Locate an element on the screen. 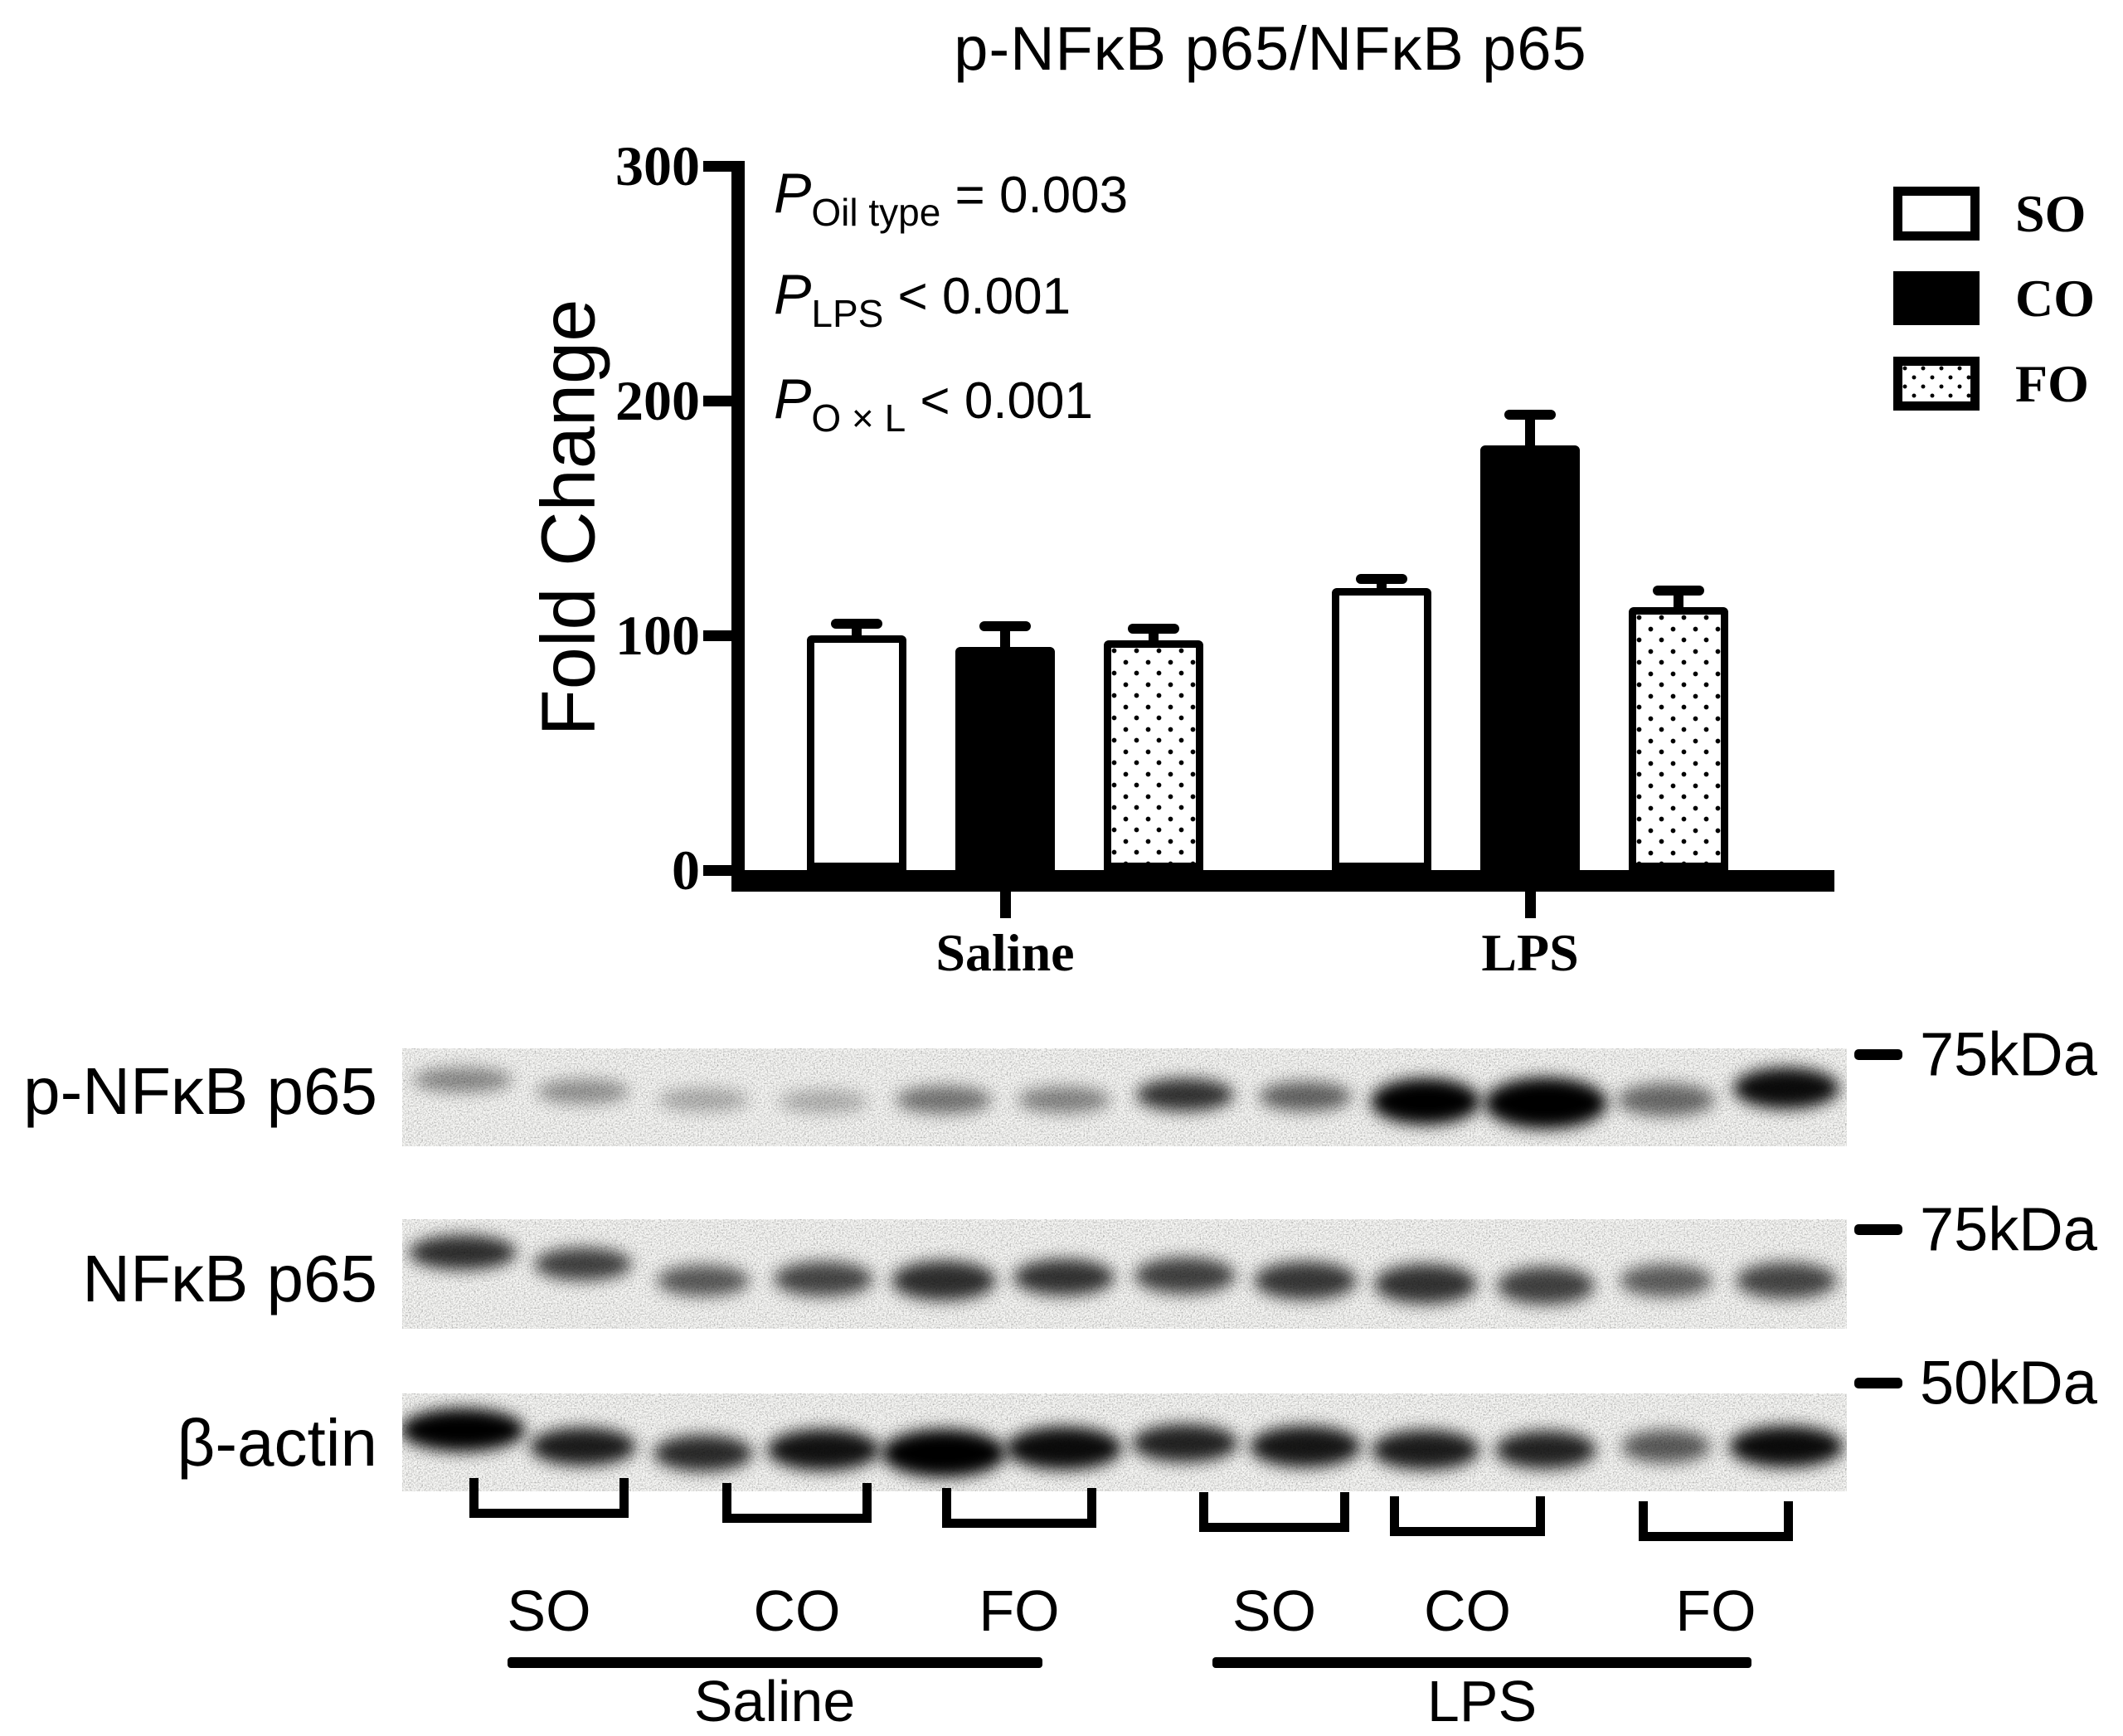 The width and height of the screenshot is (2123, 1736). legend-label-co: CO is located at coordinates (2055, 298).